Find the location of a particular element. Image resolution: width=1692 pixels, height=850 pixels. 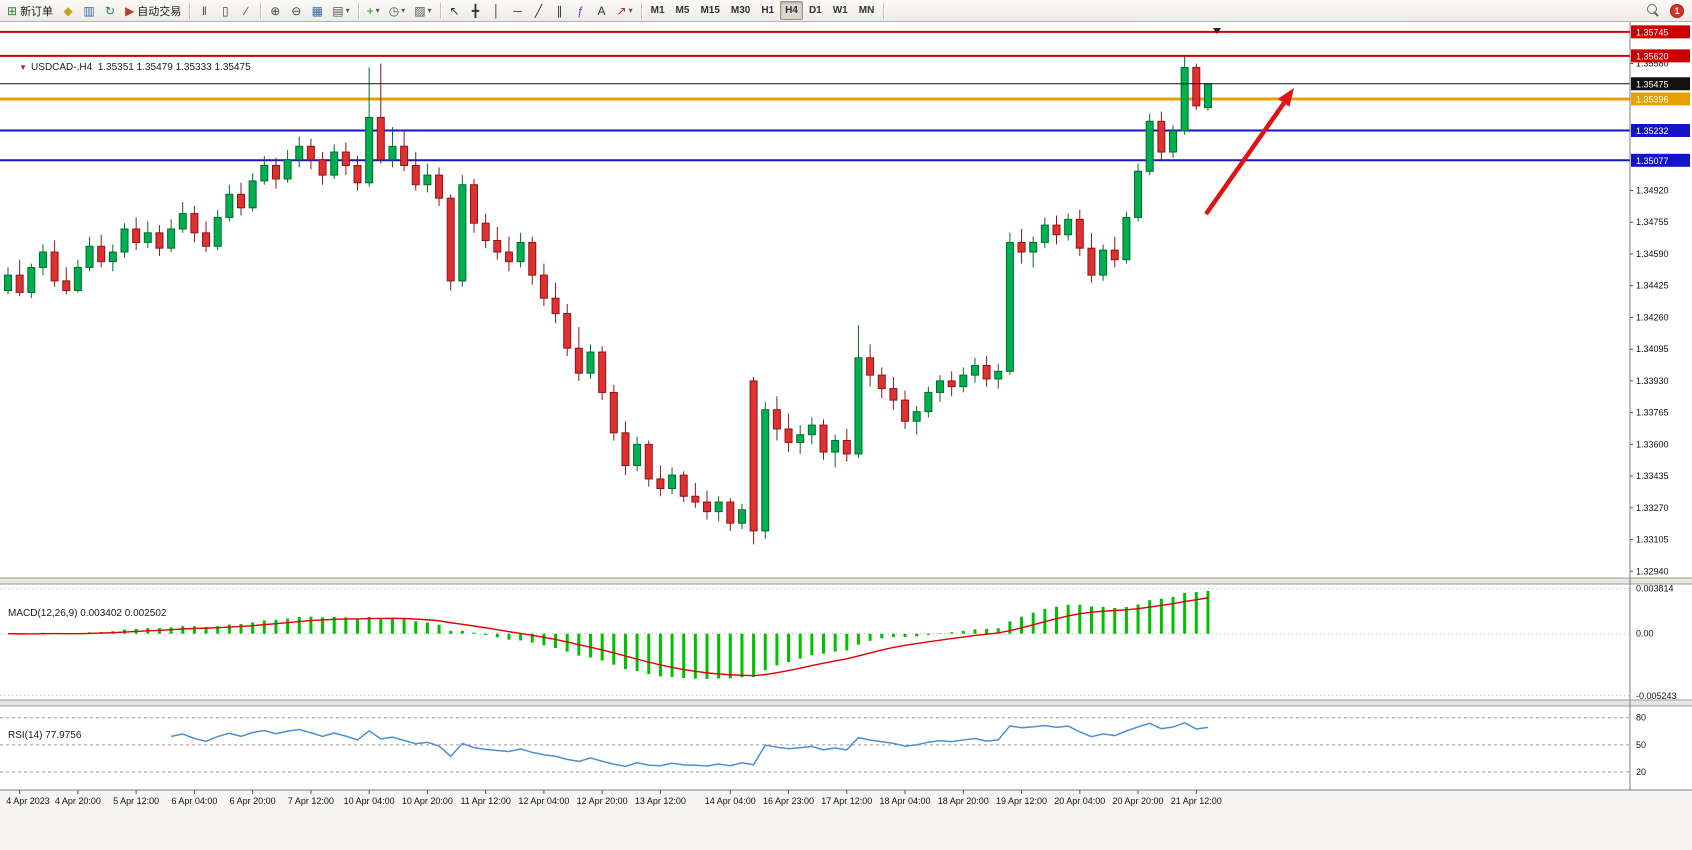

svg-text: 1.35620 is located at coordinates (1652, 56).